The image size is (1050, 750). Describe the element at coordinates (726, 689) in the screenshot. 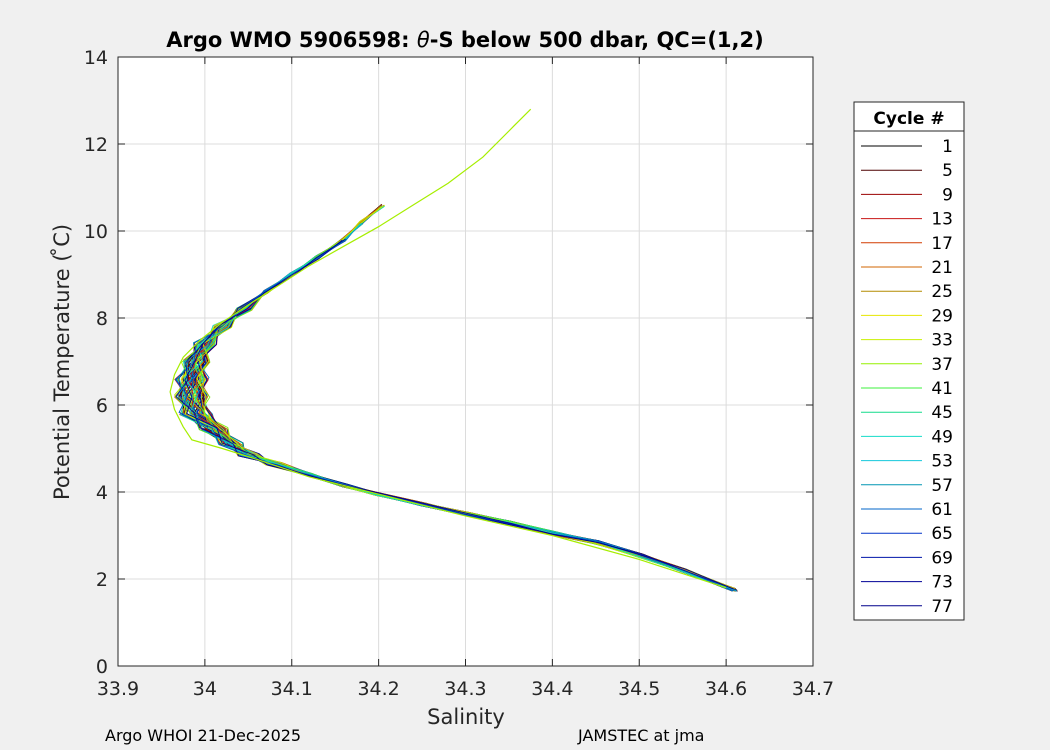

I see `x-tick-label: 34.6` at that location.